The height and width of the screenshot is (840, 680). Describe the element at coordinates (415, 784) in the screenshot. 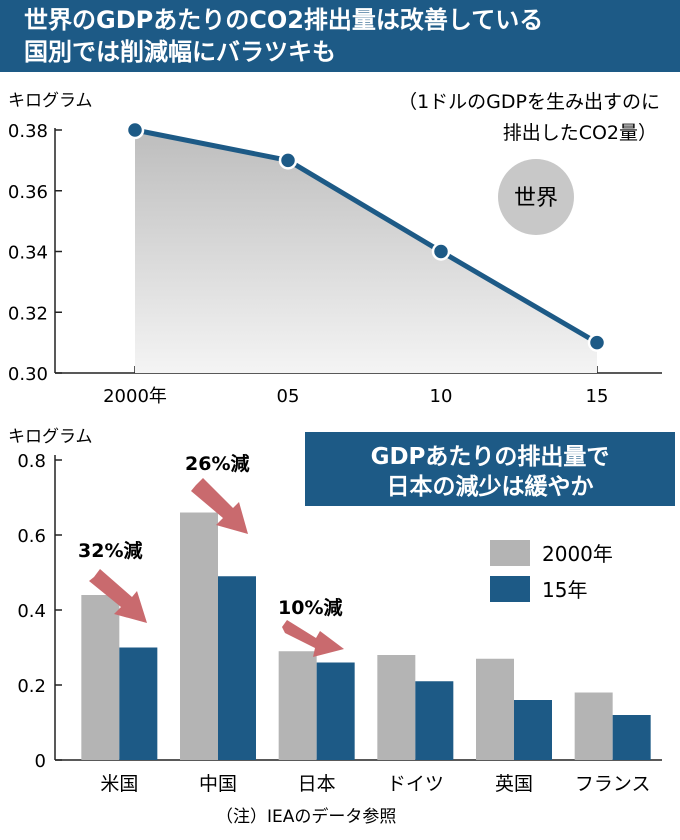

I see `bottom-x-tick-label: ドイツ` at that location.